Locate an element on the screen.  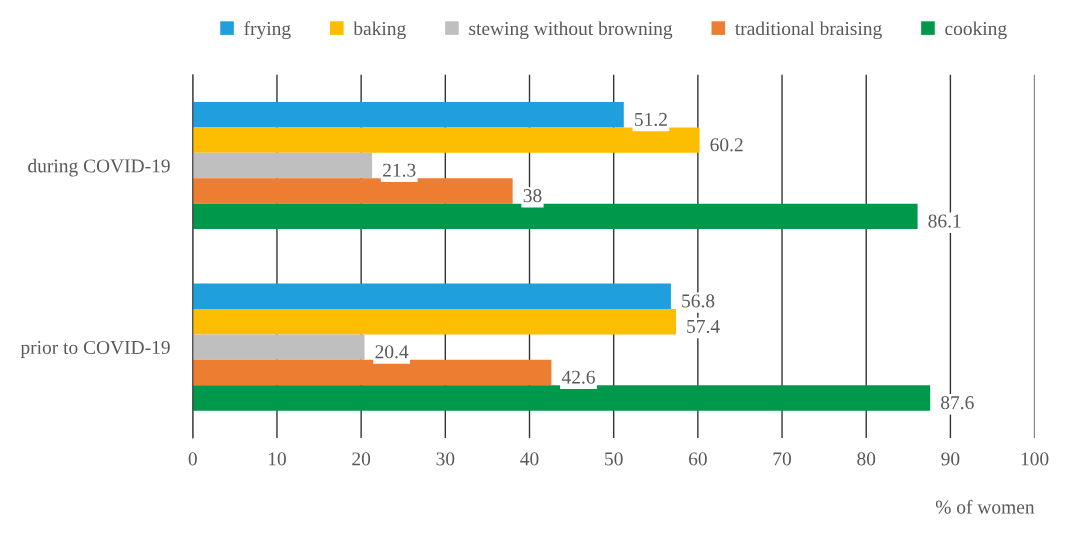
x-tick-label: 80 is located at coordinates (866, 459).